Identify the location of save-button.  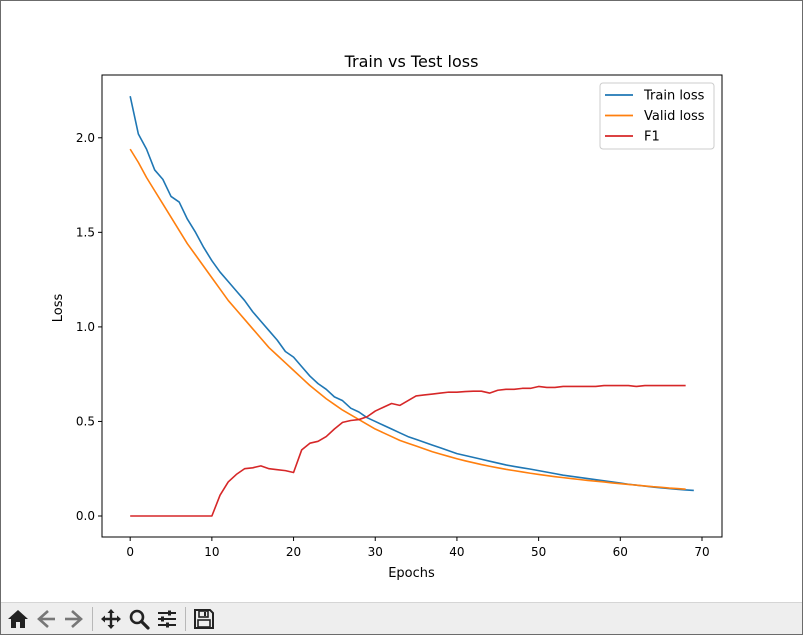
(204, 619).